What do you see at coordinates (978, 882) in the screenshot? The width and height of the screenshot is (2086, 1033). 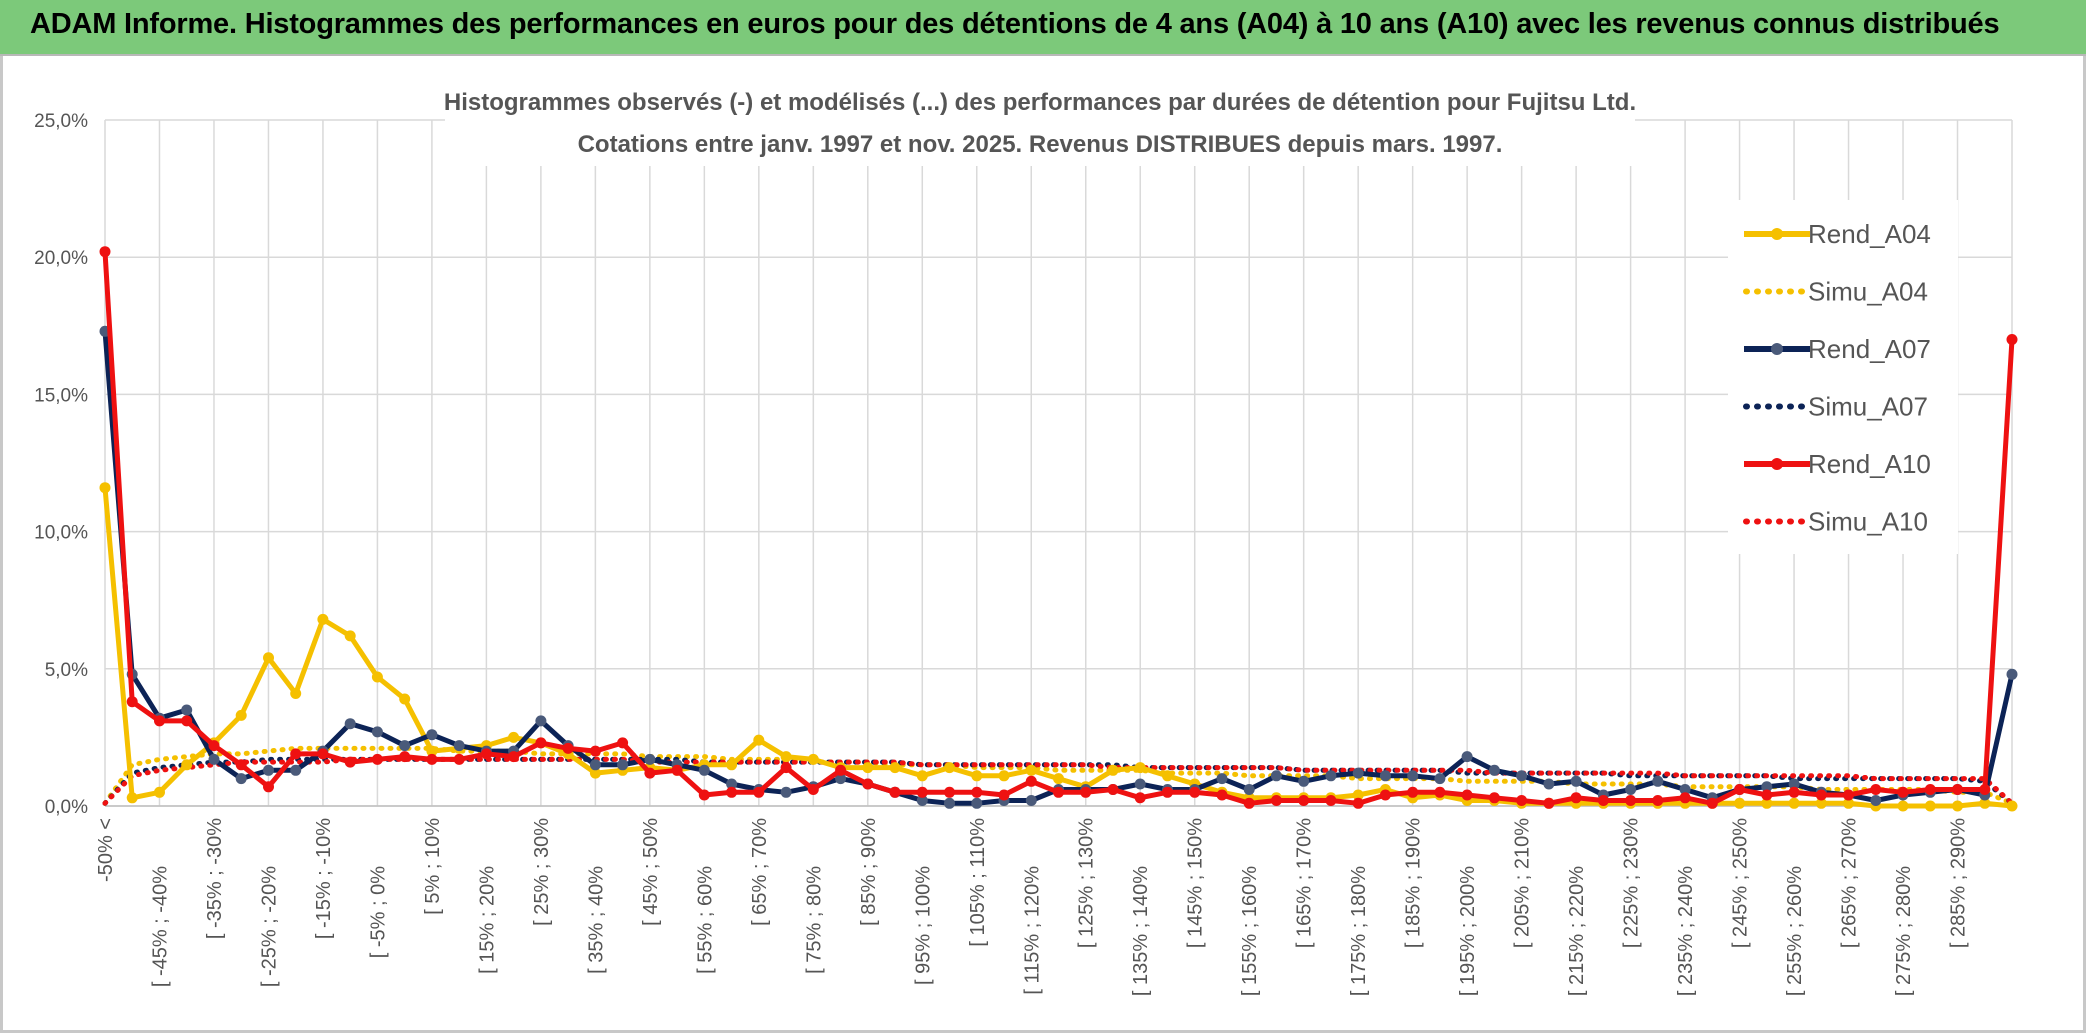 I see `x-tick-label: [ 105% ; 110%` at bounding box center [978, 882].